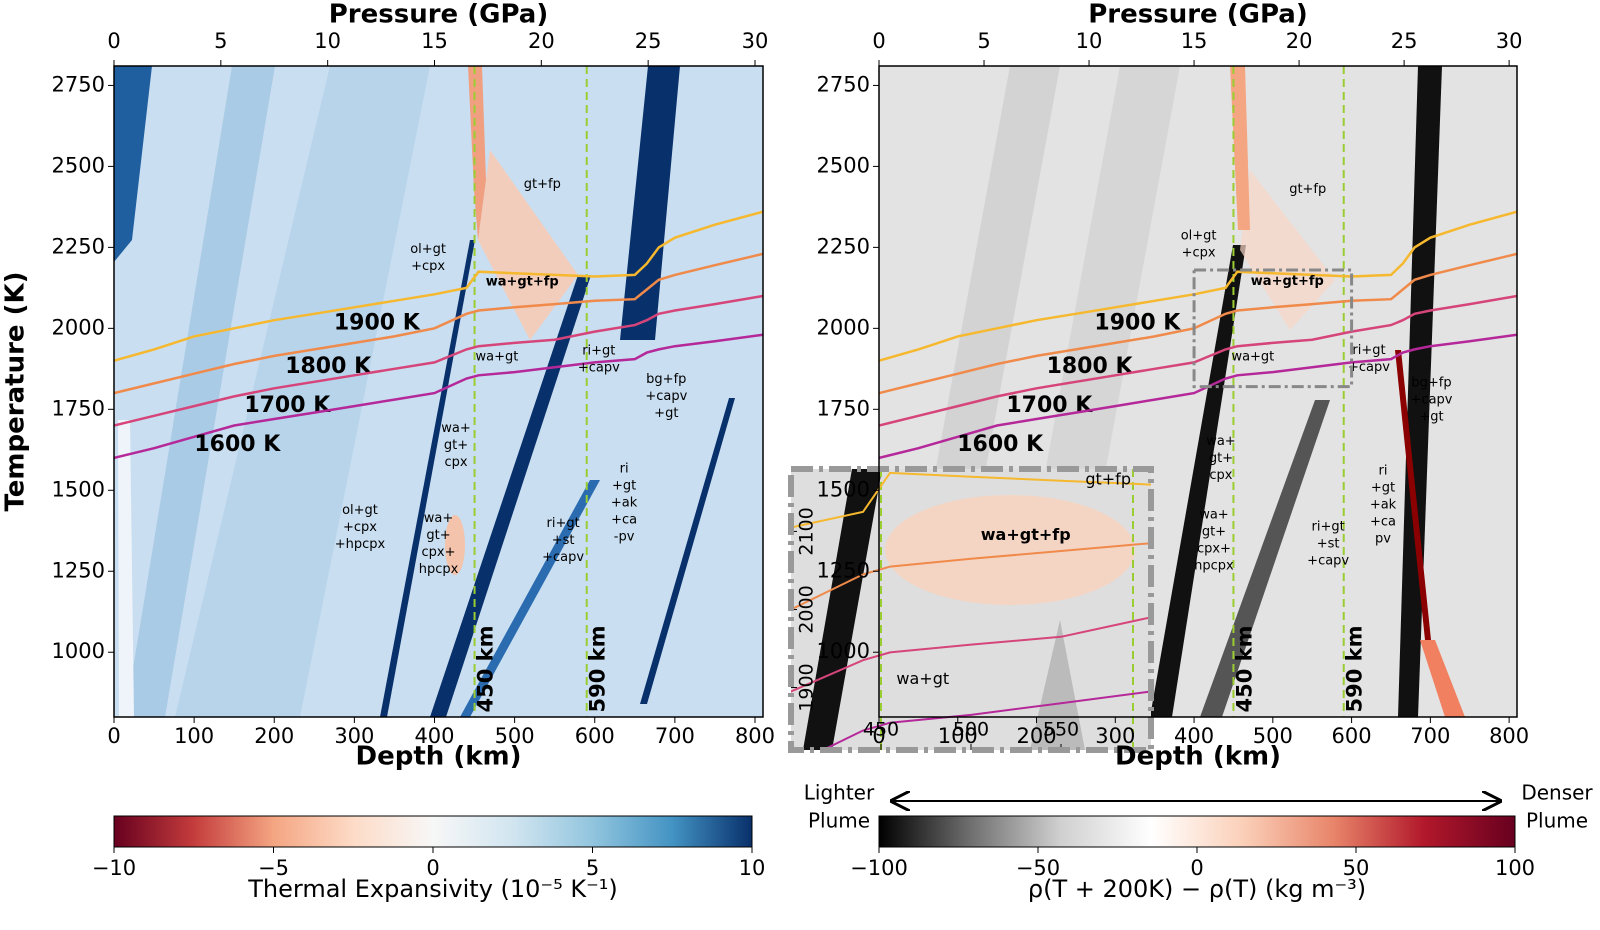  Describe the element at coordinates (360, 544) in the screenshot. I see `phase-label: +hpcpx` at that location.